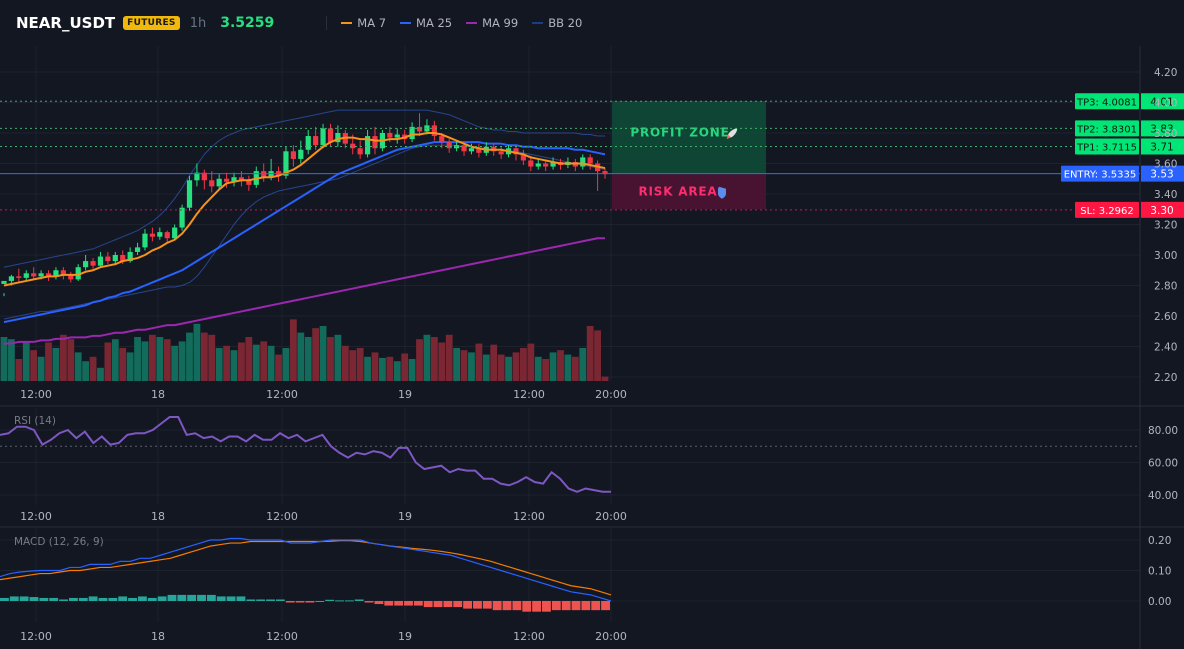 The height and width of the screenshot is (649, 1184). Describe the element at coordinates (1107, 128) in the screenshot. I see `tp2-label-box` at that location.